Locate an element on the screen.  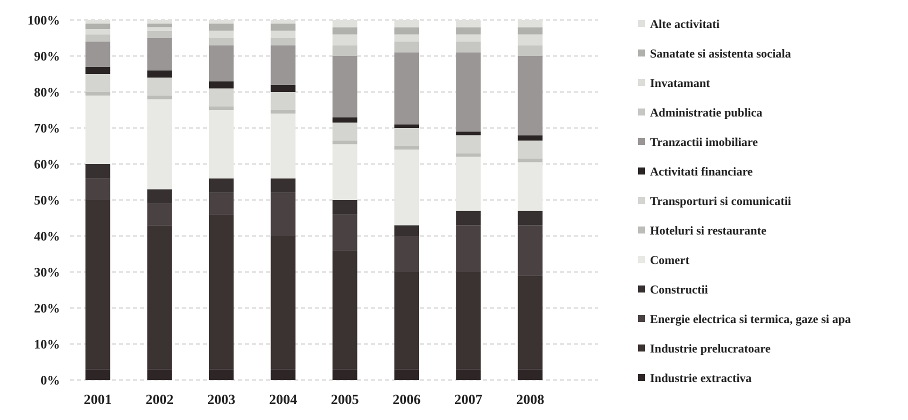
y-tick-label: 0% is located at coordinates (50, 380).